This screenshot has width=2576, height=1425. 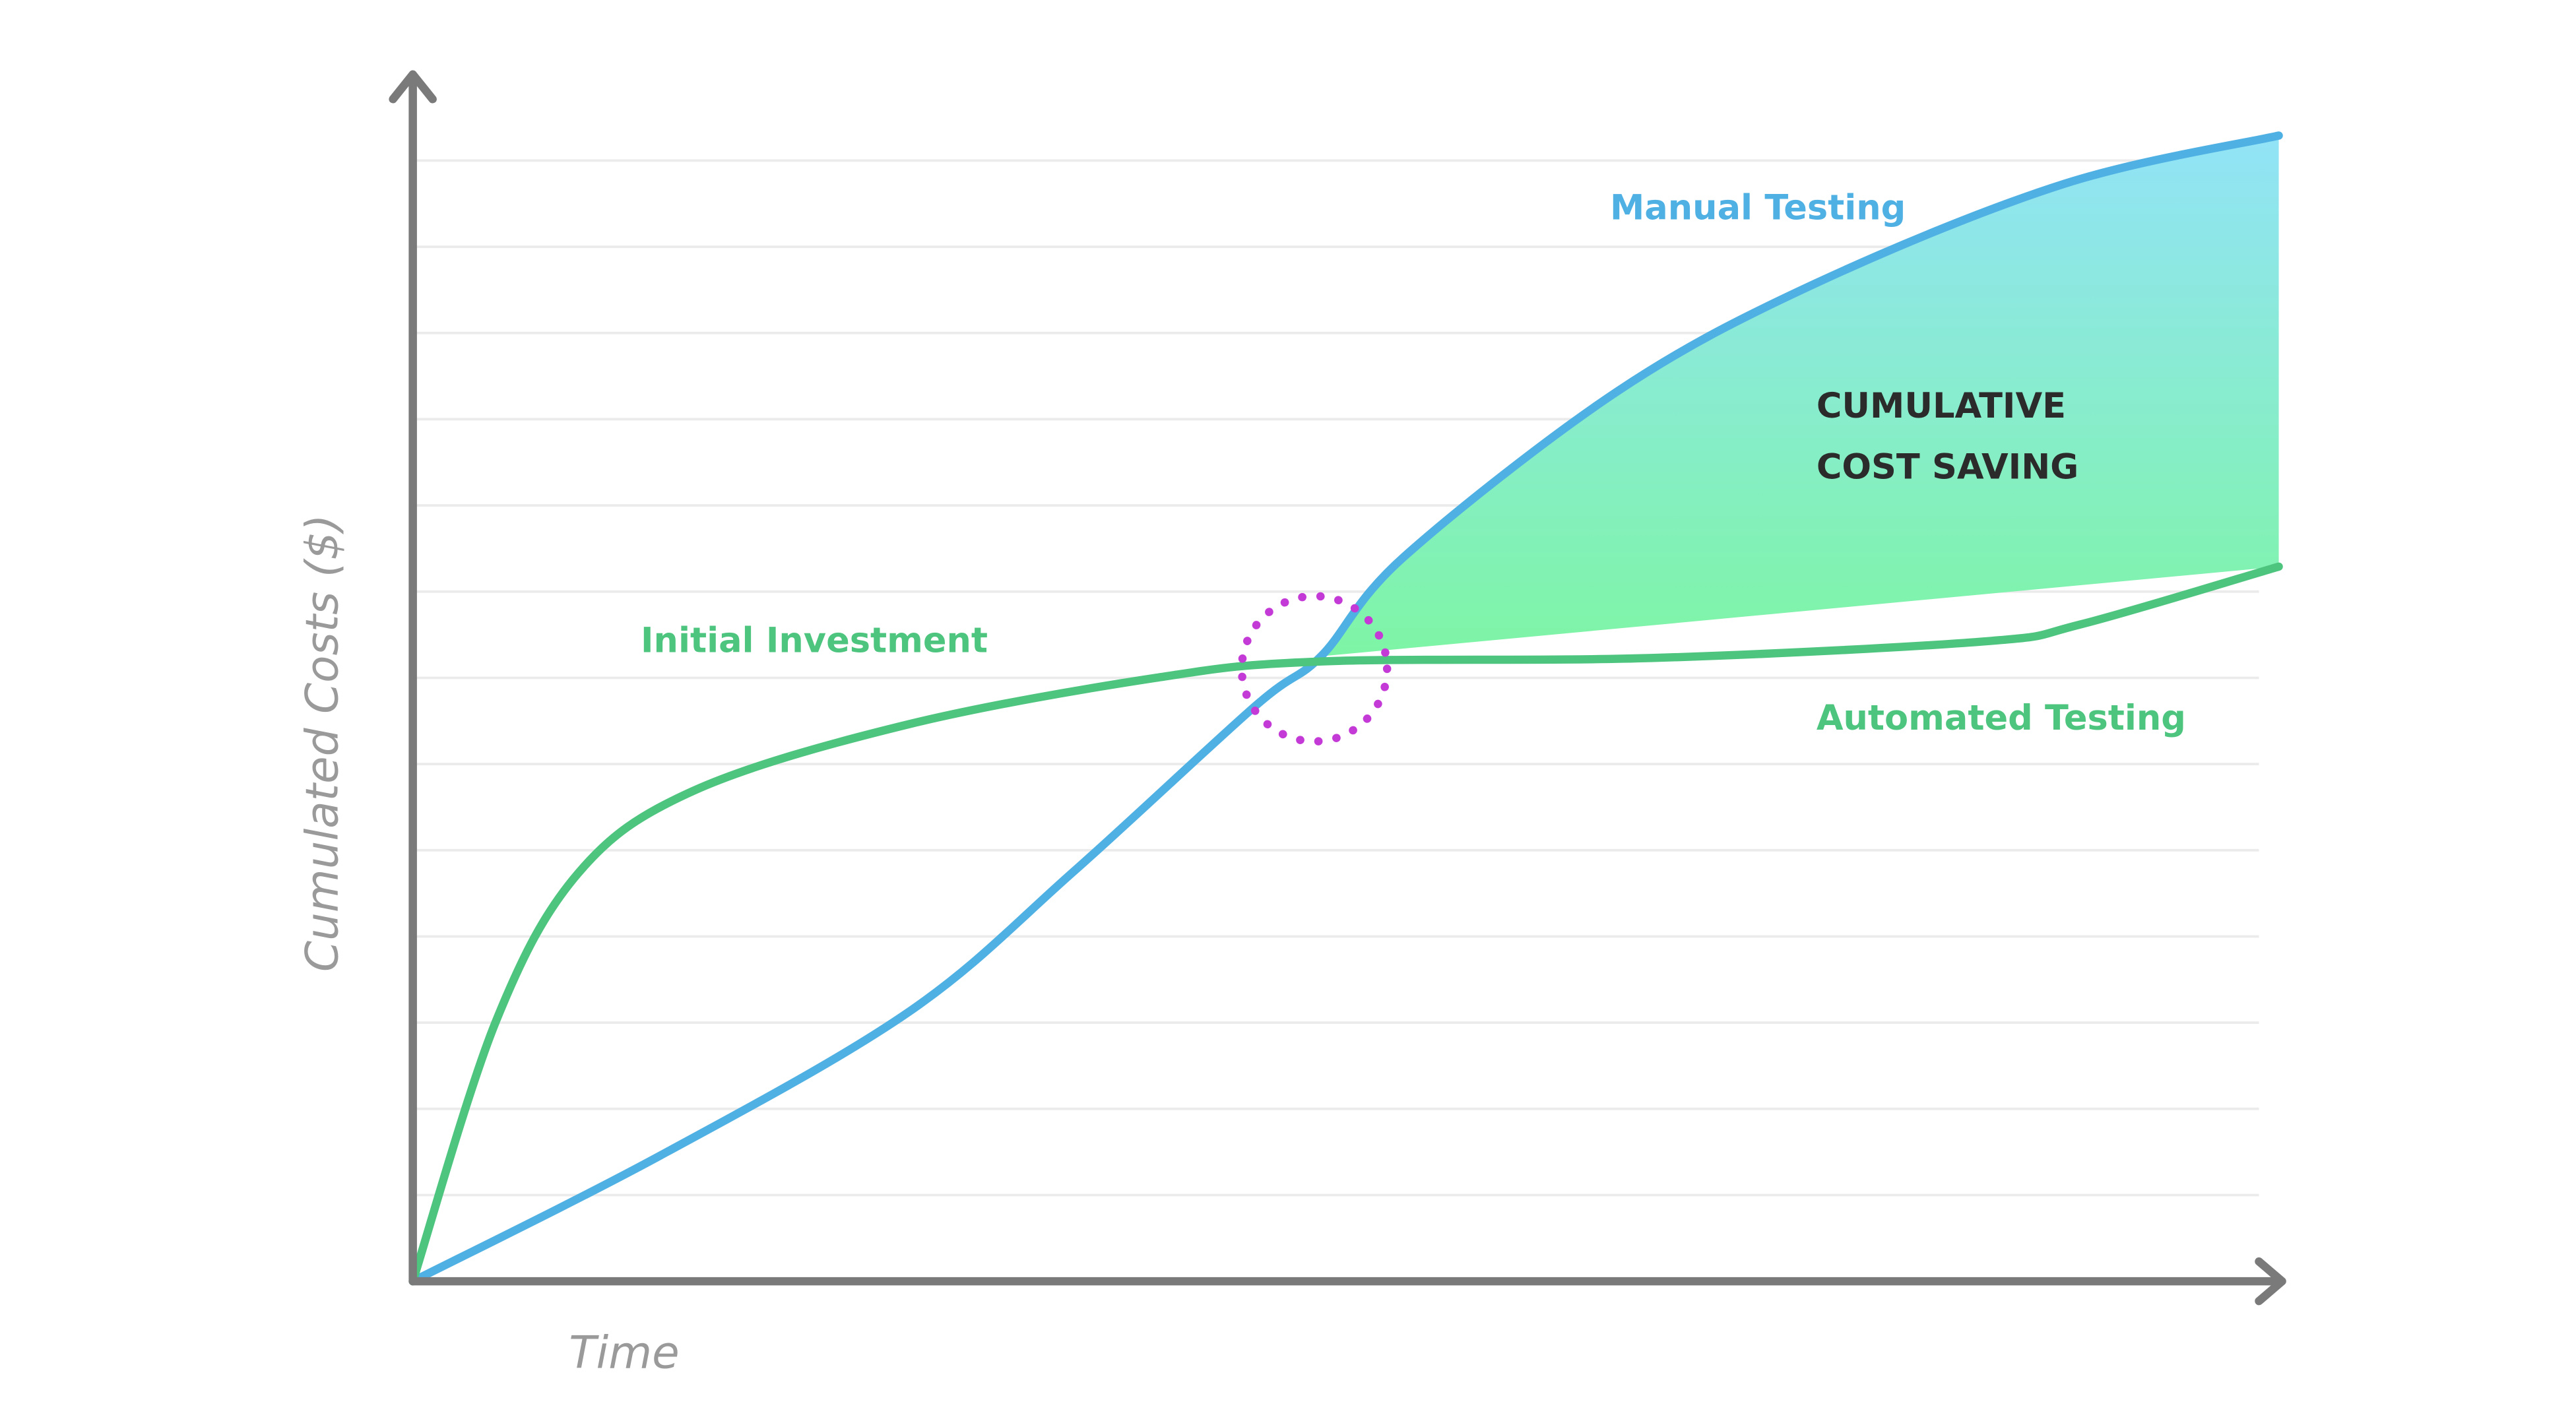 I want to click on legend-label: Automated Testing, so click(x=2001, y=718).